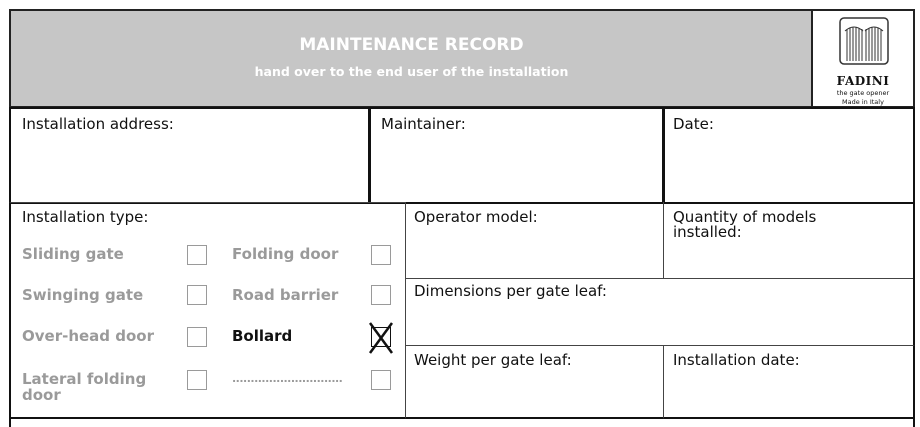  I want to click on brand-origin: Made in Italy, so click(863, 102).